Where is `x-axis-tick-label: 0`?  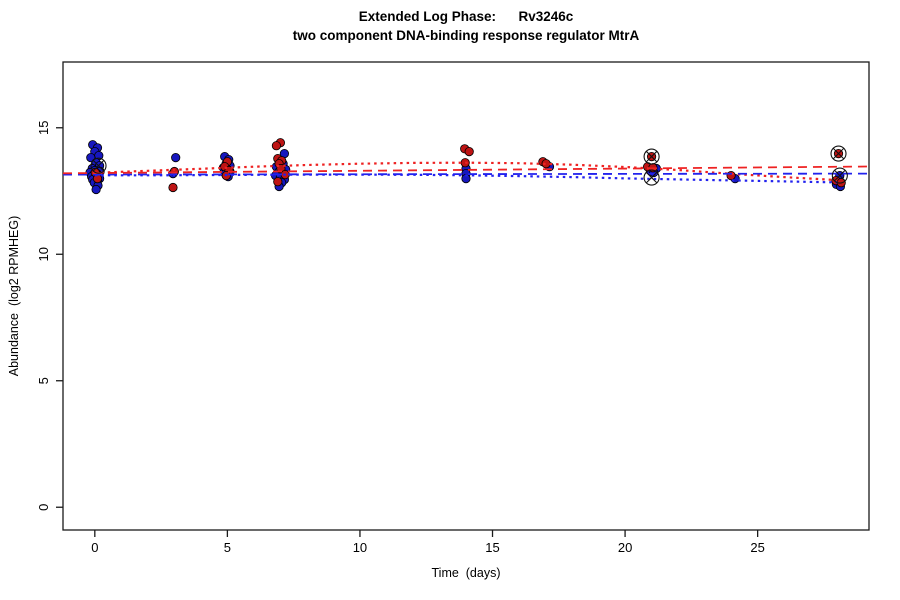
x-axis-tick-label: 0 is located at coordinates (94, 547).